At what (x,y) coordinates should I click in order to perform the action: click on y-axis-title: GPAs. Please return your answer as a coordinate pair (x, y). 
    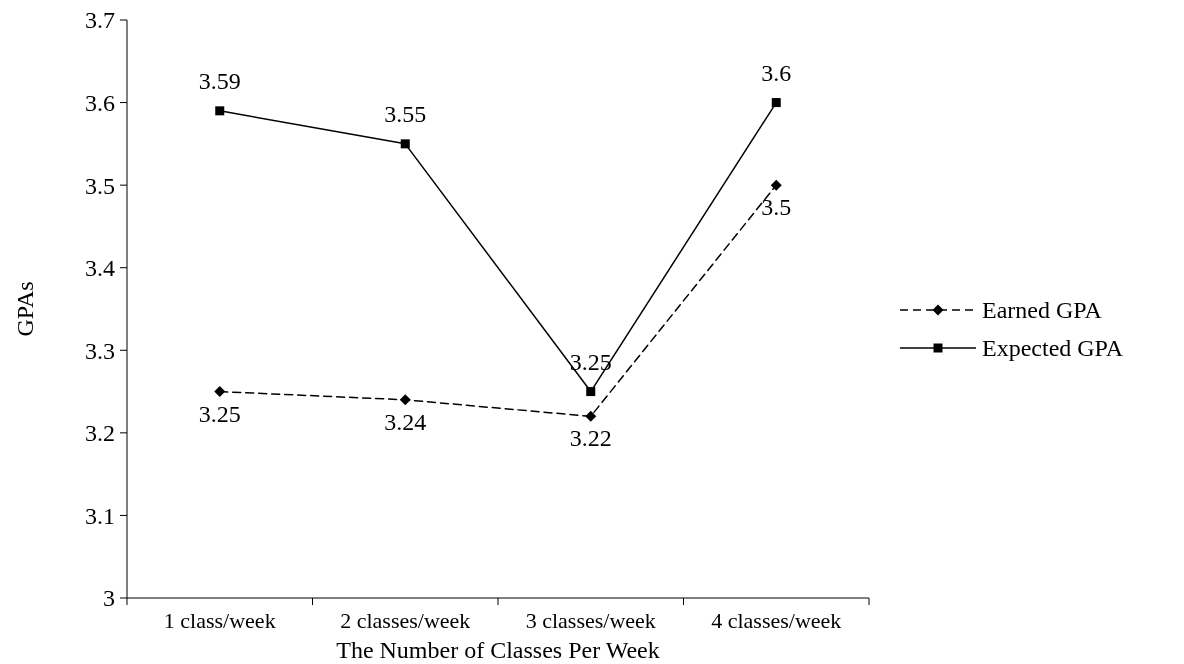
    Looking at the image, I should click on (25, 309).